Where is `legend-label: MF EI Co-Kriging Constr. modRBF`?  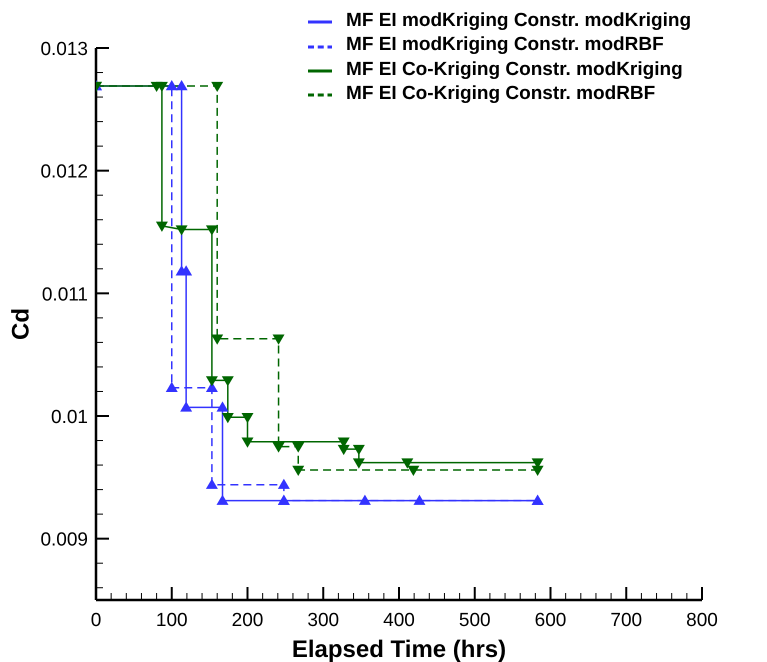
legend-label: MF EI Co-Kriging Constr. modRBF is located at coordinates (501, 93).